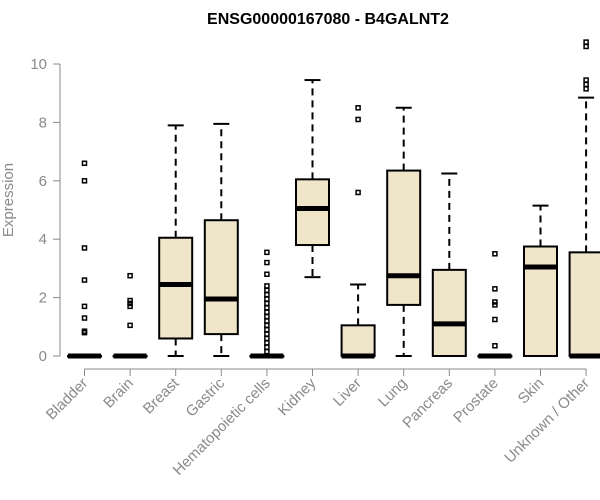 The width and height of the screenshot is (600, 500). What do you see at coordinates (118, 393) in the screenshot?
I see `x-tick-label: Brain` at bounding box center [118, 393].